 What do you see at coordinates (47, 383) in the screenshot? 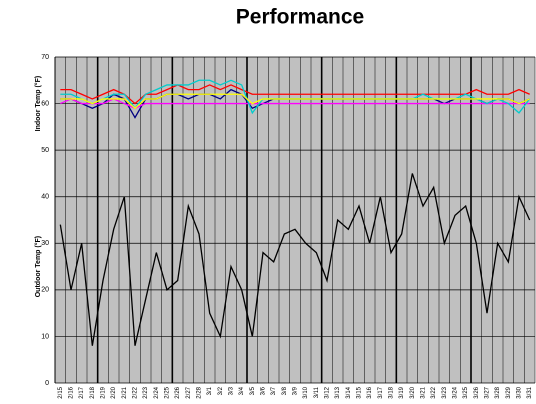
I see `y-tick-label: 0` at bounding box center [47, 383].